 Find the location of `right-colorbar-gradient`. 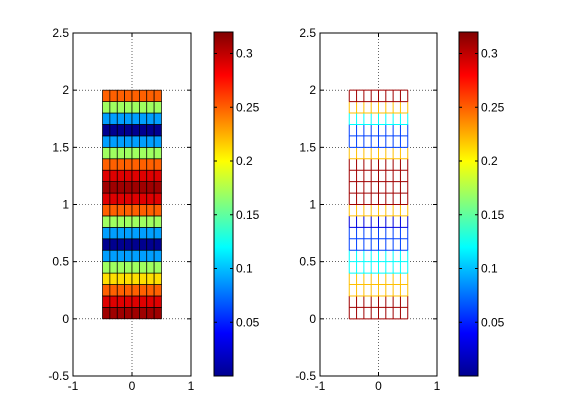

right-colorbar-gradient is located at coordinates (468, 204).